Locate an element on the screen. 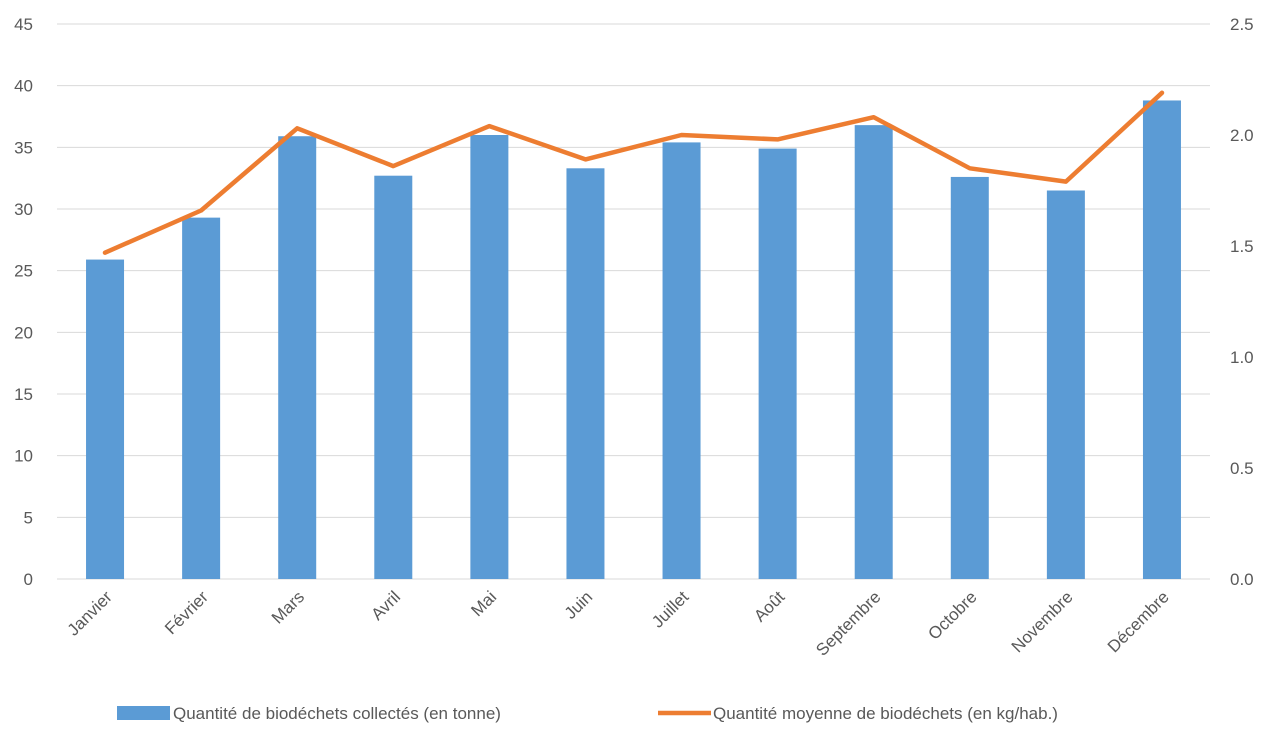  x-tick-label: Octobre is located at coordinates (952, 615).